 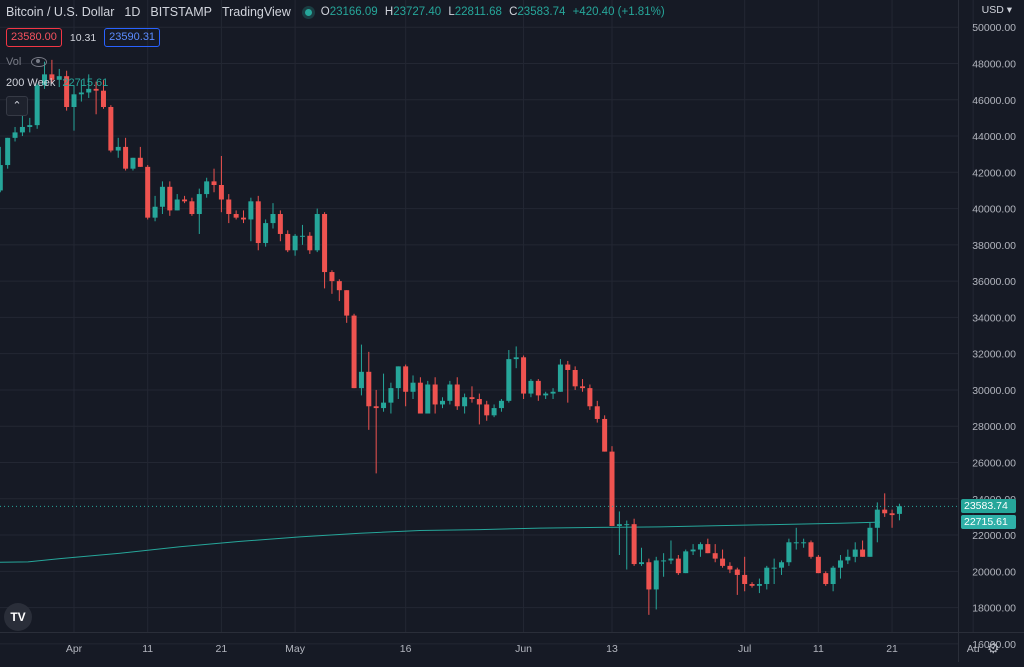 What do you see at coordinates (60, 12) in the screenshot?
I see `symbol-title: Bitcoin / U.S. Dollar` at bounding box center [60, 12].